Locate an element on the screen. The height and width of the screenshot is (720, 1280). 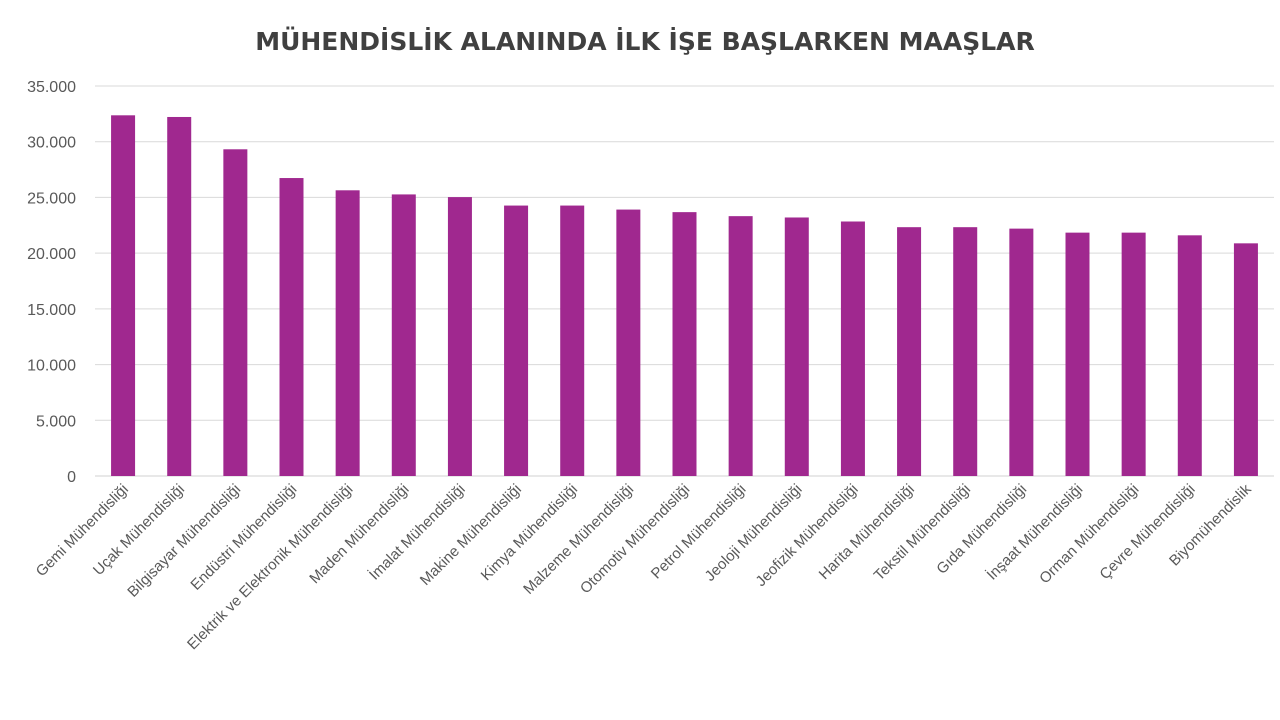
x-tick-label: Çevre Mühendisliği is located at coordinates (1147, 532).